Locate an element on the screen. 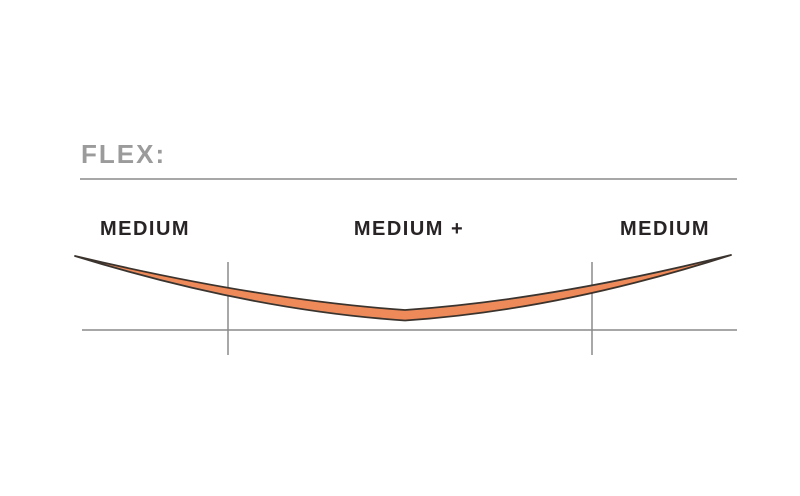 The image size is (800, 496). flex-curve-outline is located at coordinates (403, 288).